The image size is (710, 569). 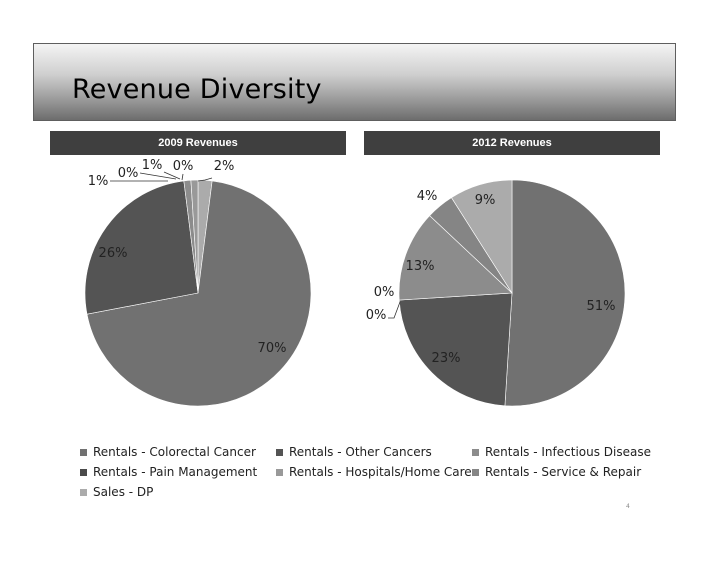 I want to click on pie-2009-revenues: 2%70%26%1%0%1% 0%, so click(x=198, y=282).